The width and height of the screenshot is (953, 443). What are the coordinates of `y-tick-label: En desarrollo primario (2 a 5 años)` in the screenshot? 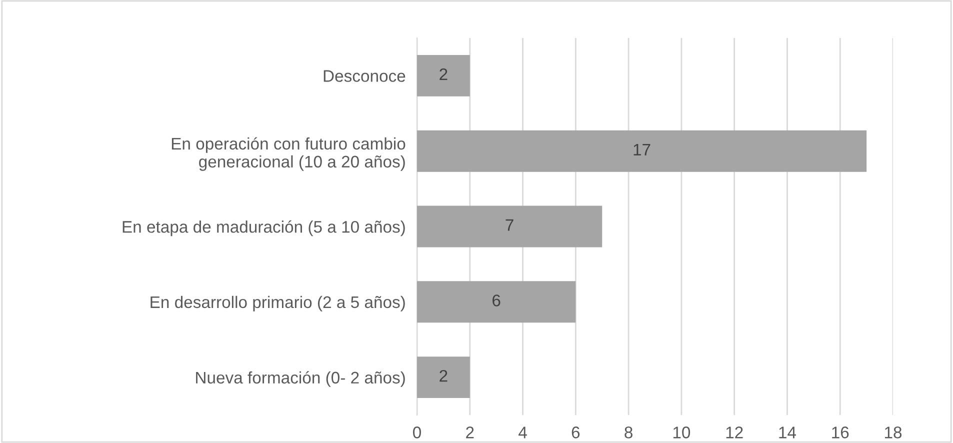 It's located at (277, 304).